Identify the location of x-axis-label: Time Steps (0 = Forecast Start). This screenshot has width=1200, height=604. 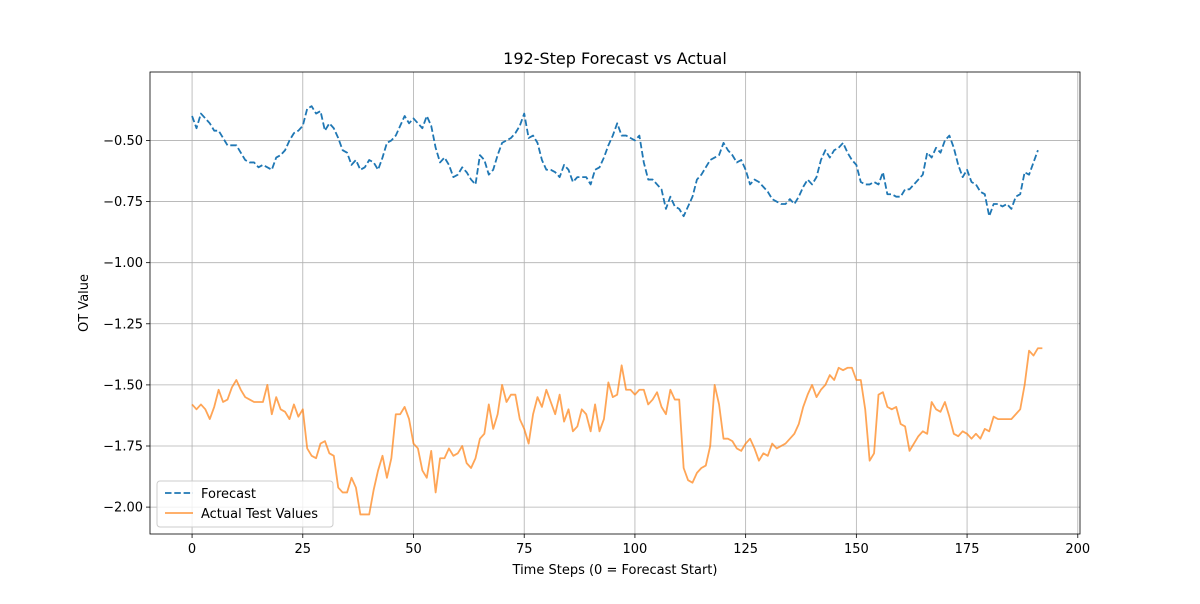
(615, 570).